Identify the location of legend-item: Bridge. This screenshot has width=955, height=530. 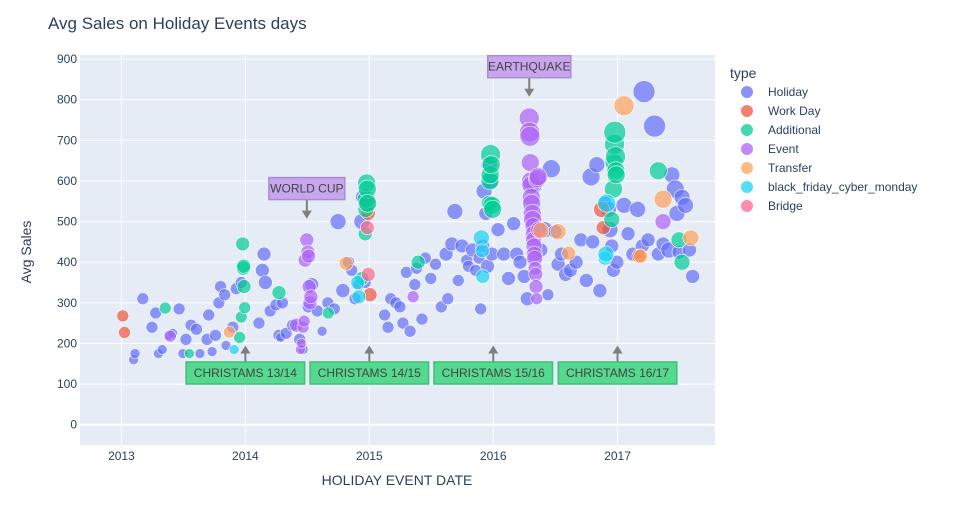
(772, 206).